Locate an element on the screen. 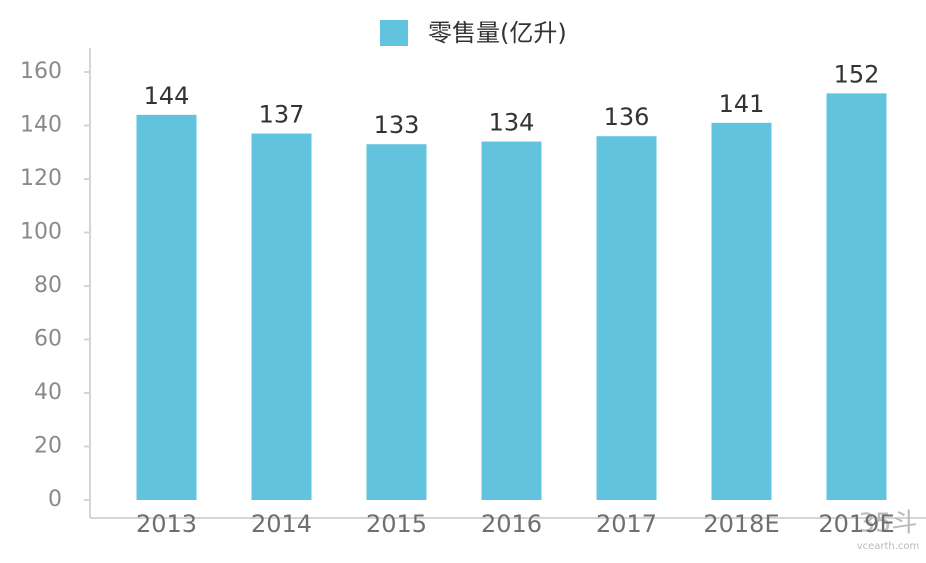  y-tick-label: 60 is located at coordinates (48, 339).